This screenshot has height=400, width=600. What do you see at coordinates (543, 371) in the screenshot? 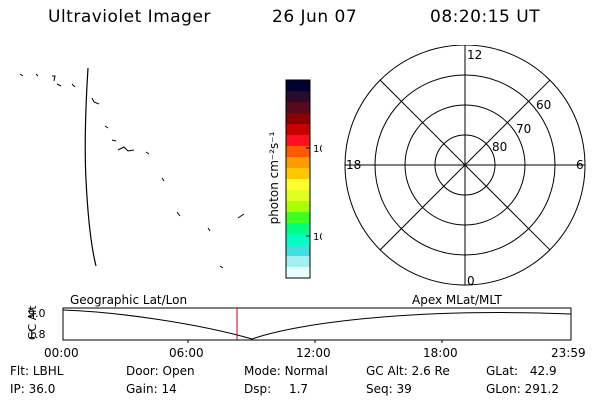
I see `glat-value: 42.9` at bounding box center [543, 371].